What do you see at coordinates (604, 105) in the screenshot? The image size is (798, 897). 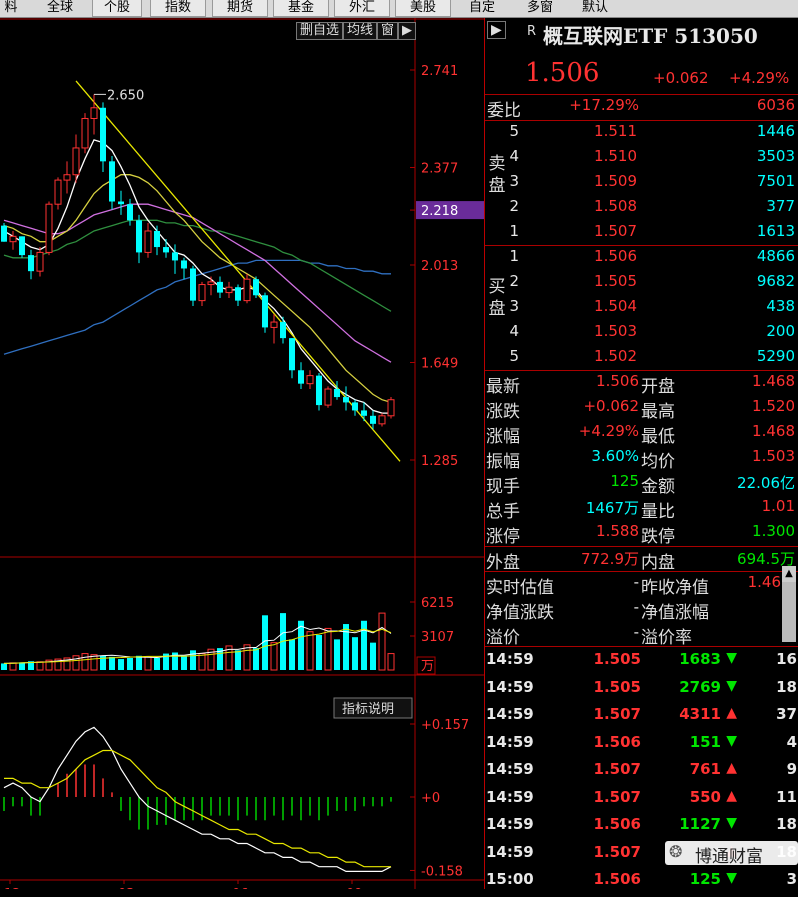 I see `weibi-pct: +17.29%` at bounding box center [604, 105].